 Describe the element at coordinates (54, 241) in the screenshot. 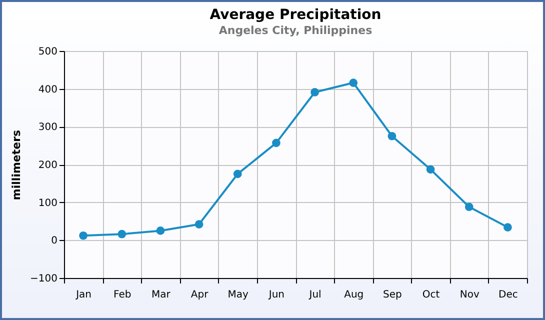

I see `y-tick-label: 0` at that location.